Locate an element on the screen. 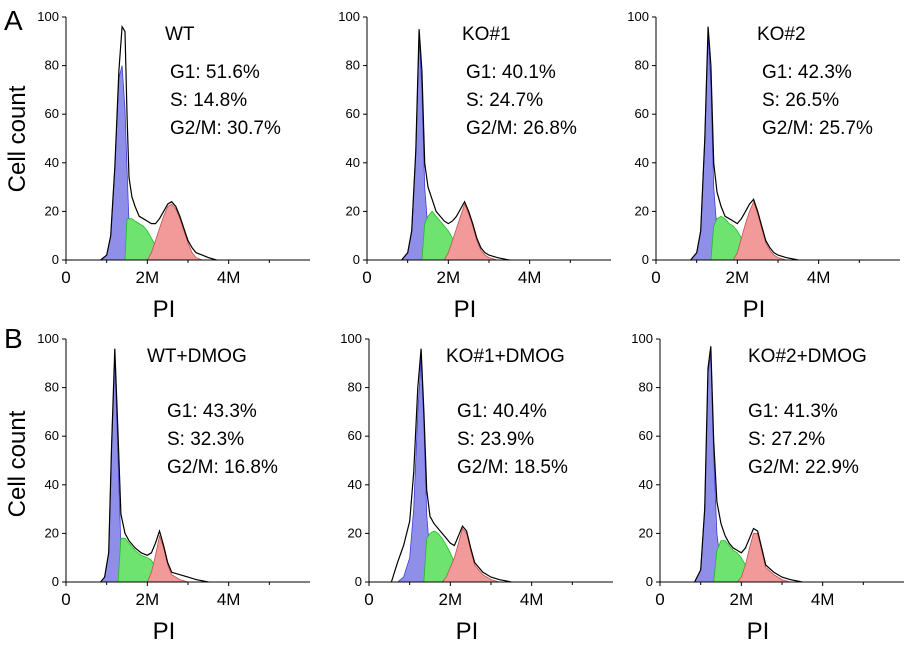  phase-percentage: G2/M: 22.9% is located at coordinates (803, 467).